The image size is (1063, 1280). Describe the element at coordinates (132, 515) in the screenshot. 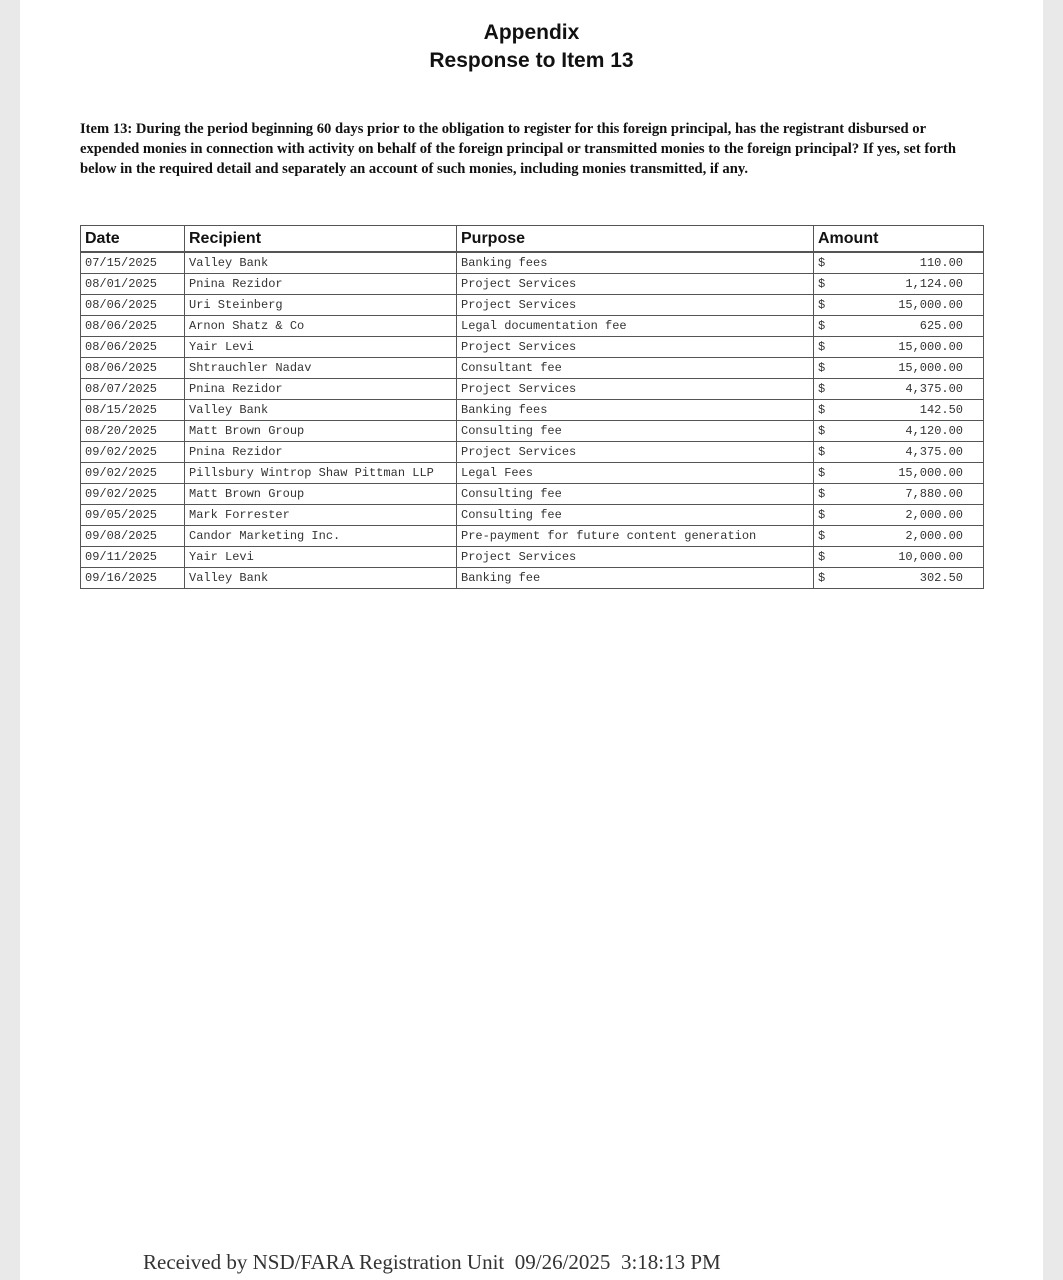

I see `cell-date: 09/05/2025` at that location.